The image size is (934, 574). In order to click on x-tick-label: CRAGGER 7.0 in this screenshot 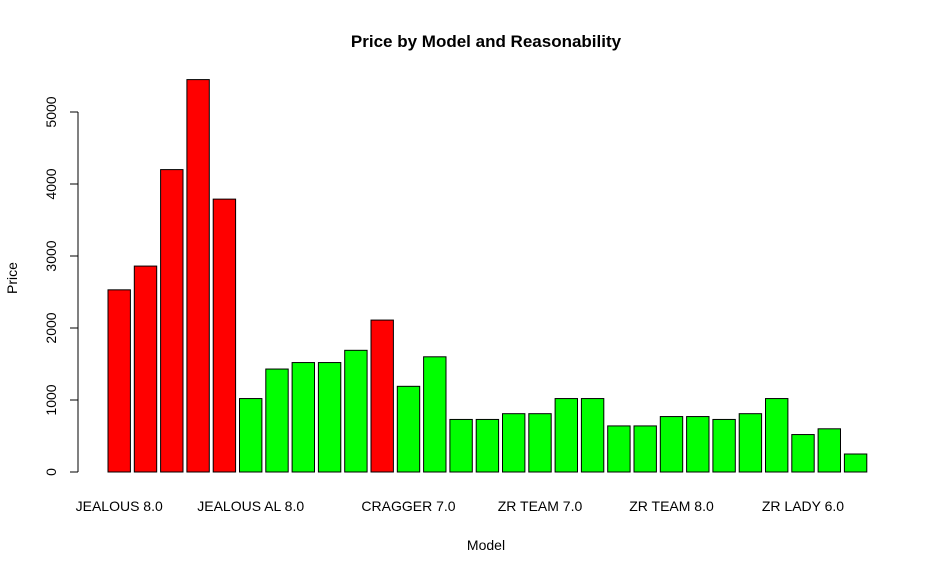, I will do `click(408, 506)`.